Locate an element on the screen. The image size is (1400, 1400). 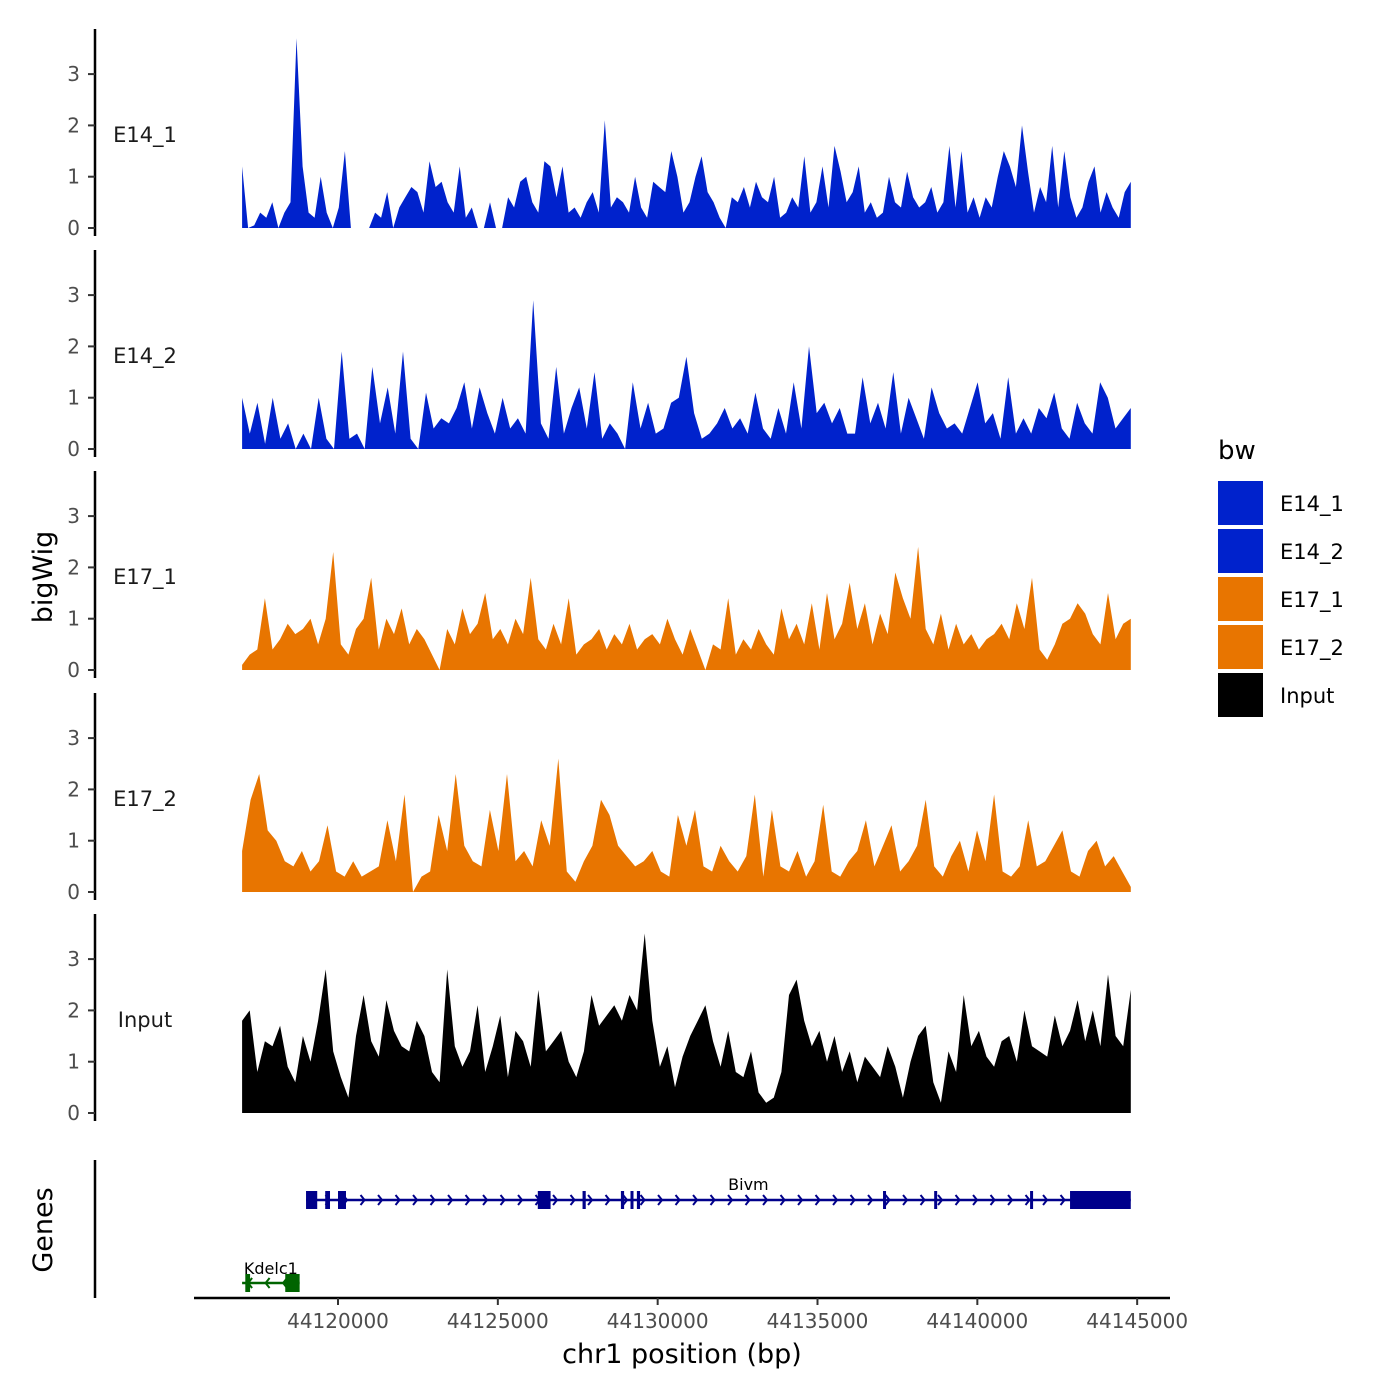
x-tick-label: 44120000 is located at coordinates (338, 1321).